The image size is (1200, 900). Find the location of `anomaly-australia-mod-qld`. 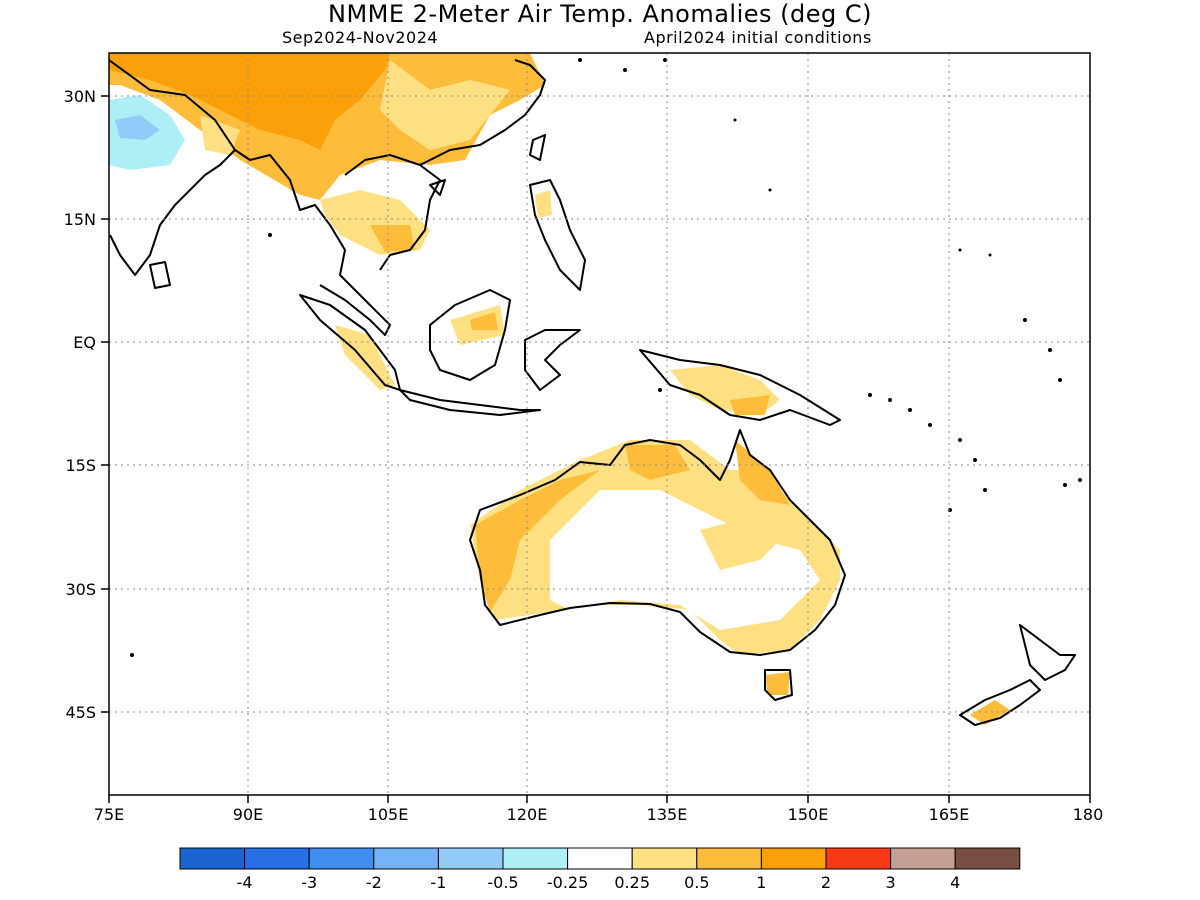

anomaly-australia-mod-qld is located at coordinates (762, 472).